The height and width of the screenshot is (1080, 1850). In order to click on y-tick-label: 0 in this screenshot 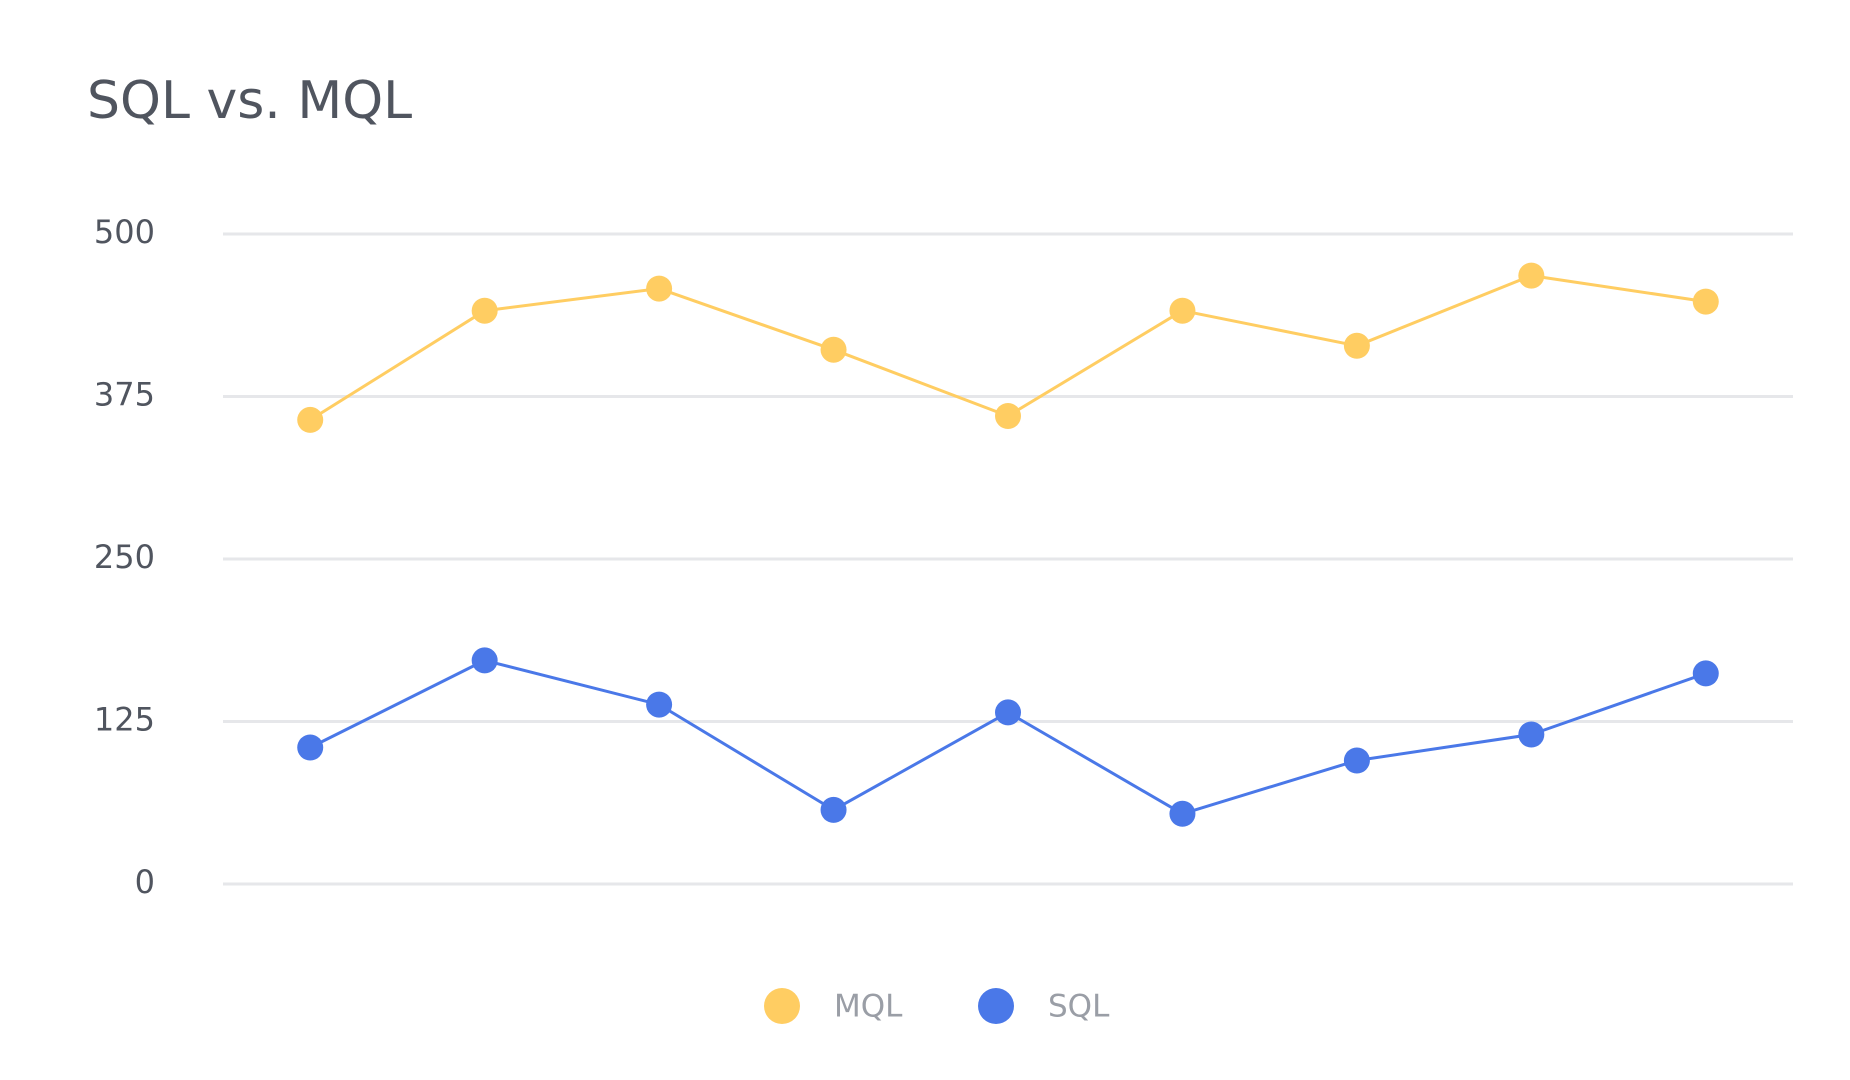, I will do `click(145, 882)`.